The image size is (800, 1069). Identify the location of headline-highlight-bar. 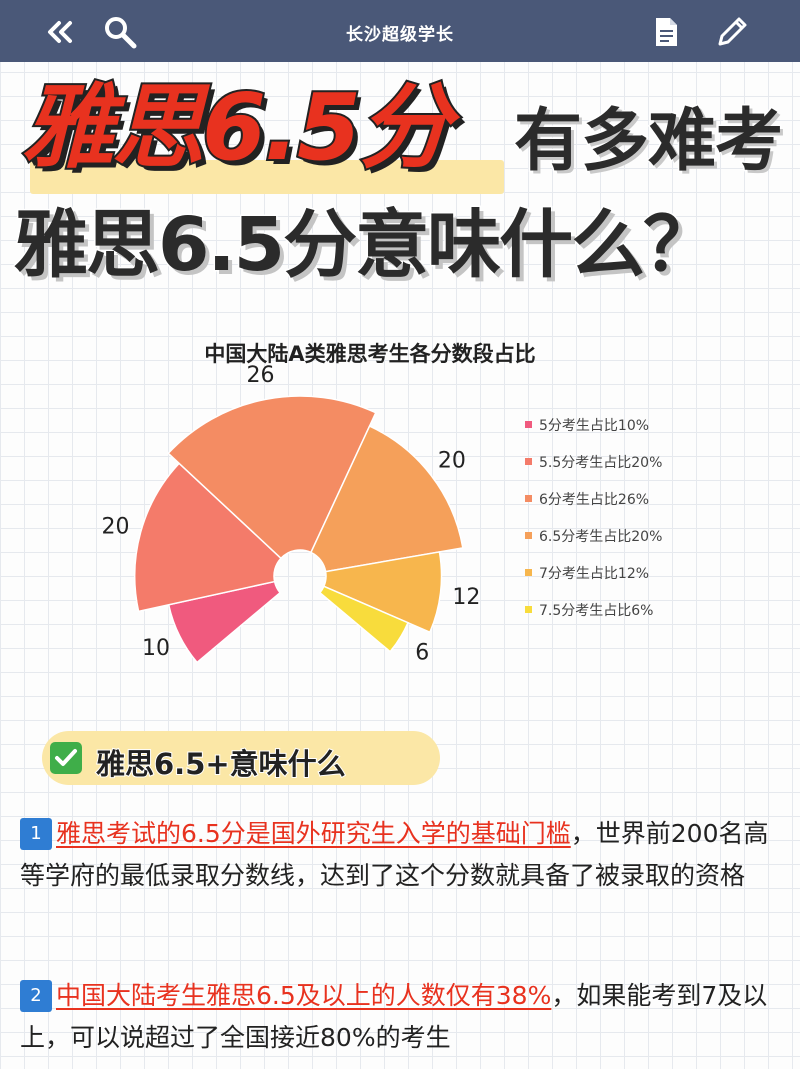
(267, 177).